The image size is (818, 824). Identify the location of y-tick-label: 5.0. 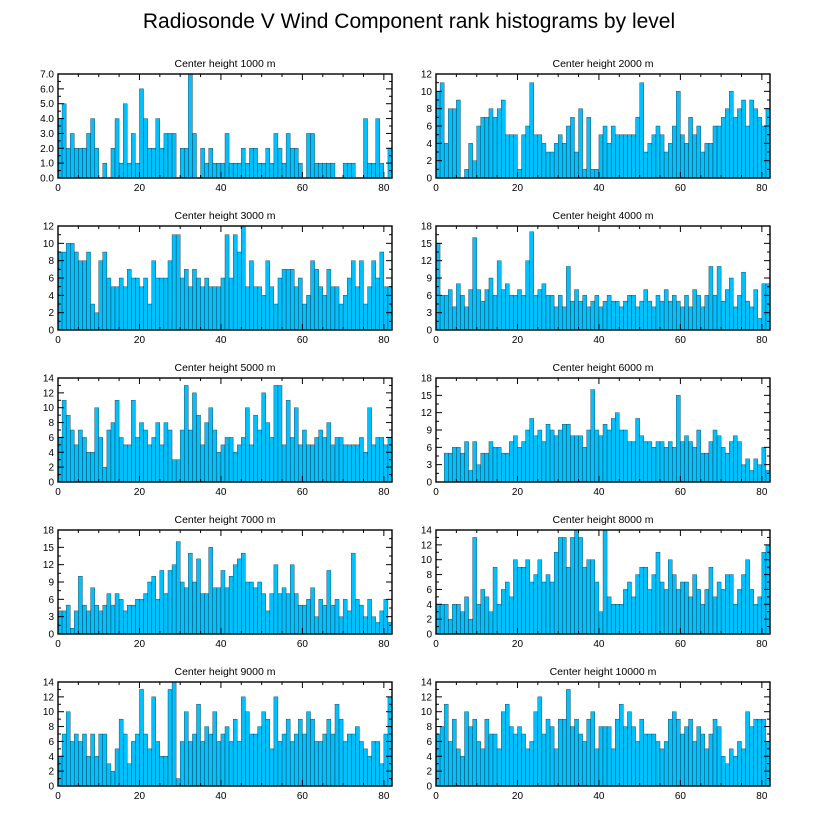
(47, 104).